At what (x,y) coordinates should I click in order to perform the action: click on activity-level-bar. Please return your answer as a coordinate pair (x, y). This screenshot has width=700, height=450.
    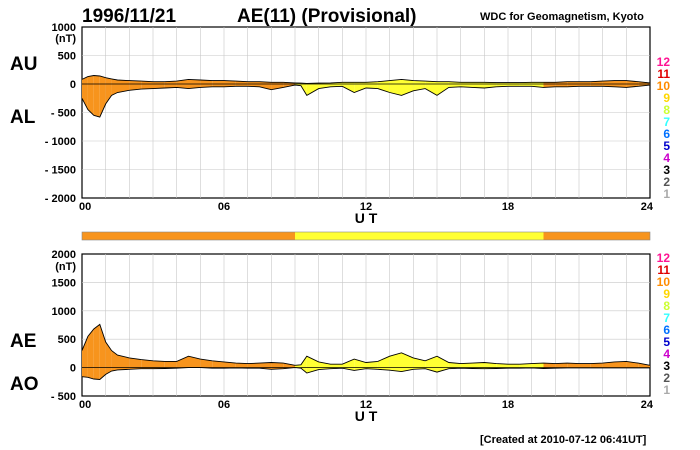
    Looking at the image, I should click on (366, 236).